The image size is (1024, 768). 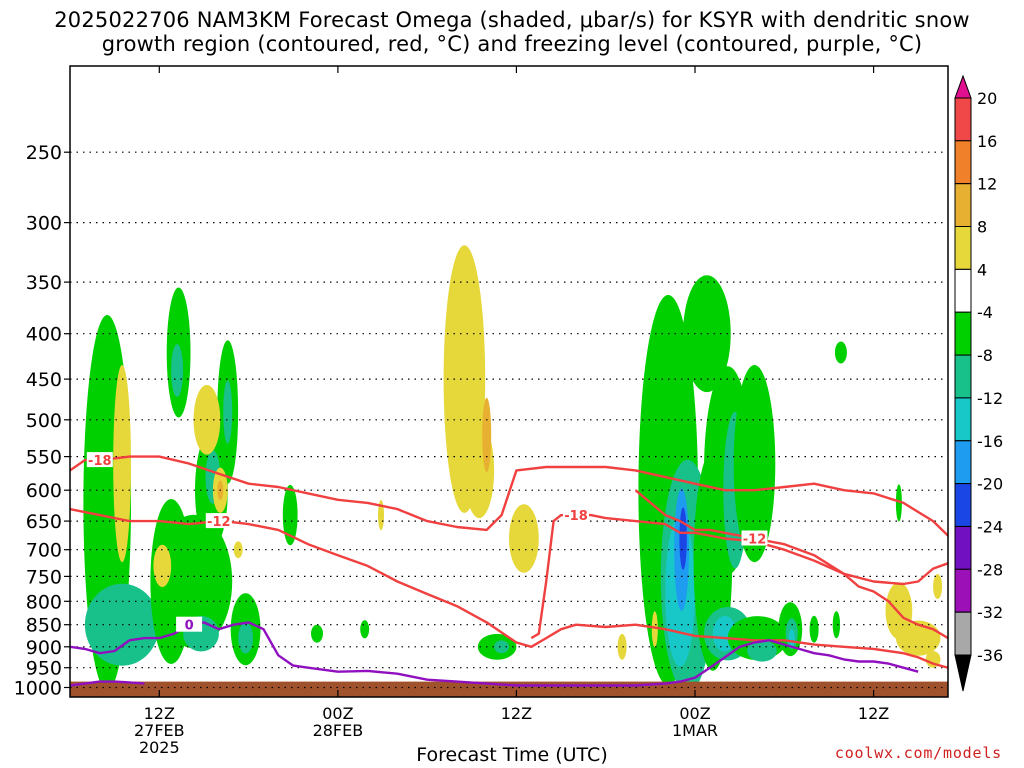 I want to click on omega-colorbar: 20 16 12 8 4 -4 -8 -12 -16 -20 -24 -28 -32 -36, so click(x=978, y=383).